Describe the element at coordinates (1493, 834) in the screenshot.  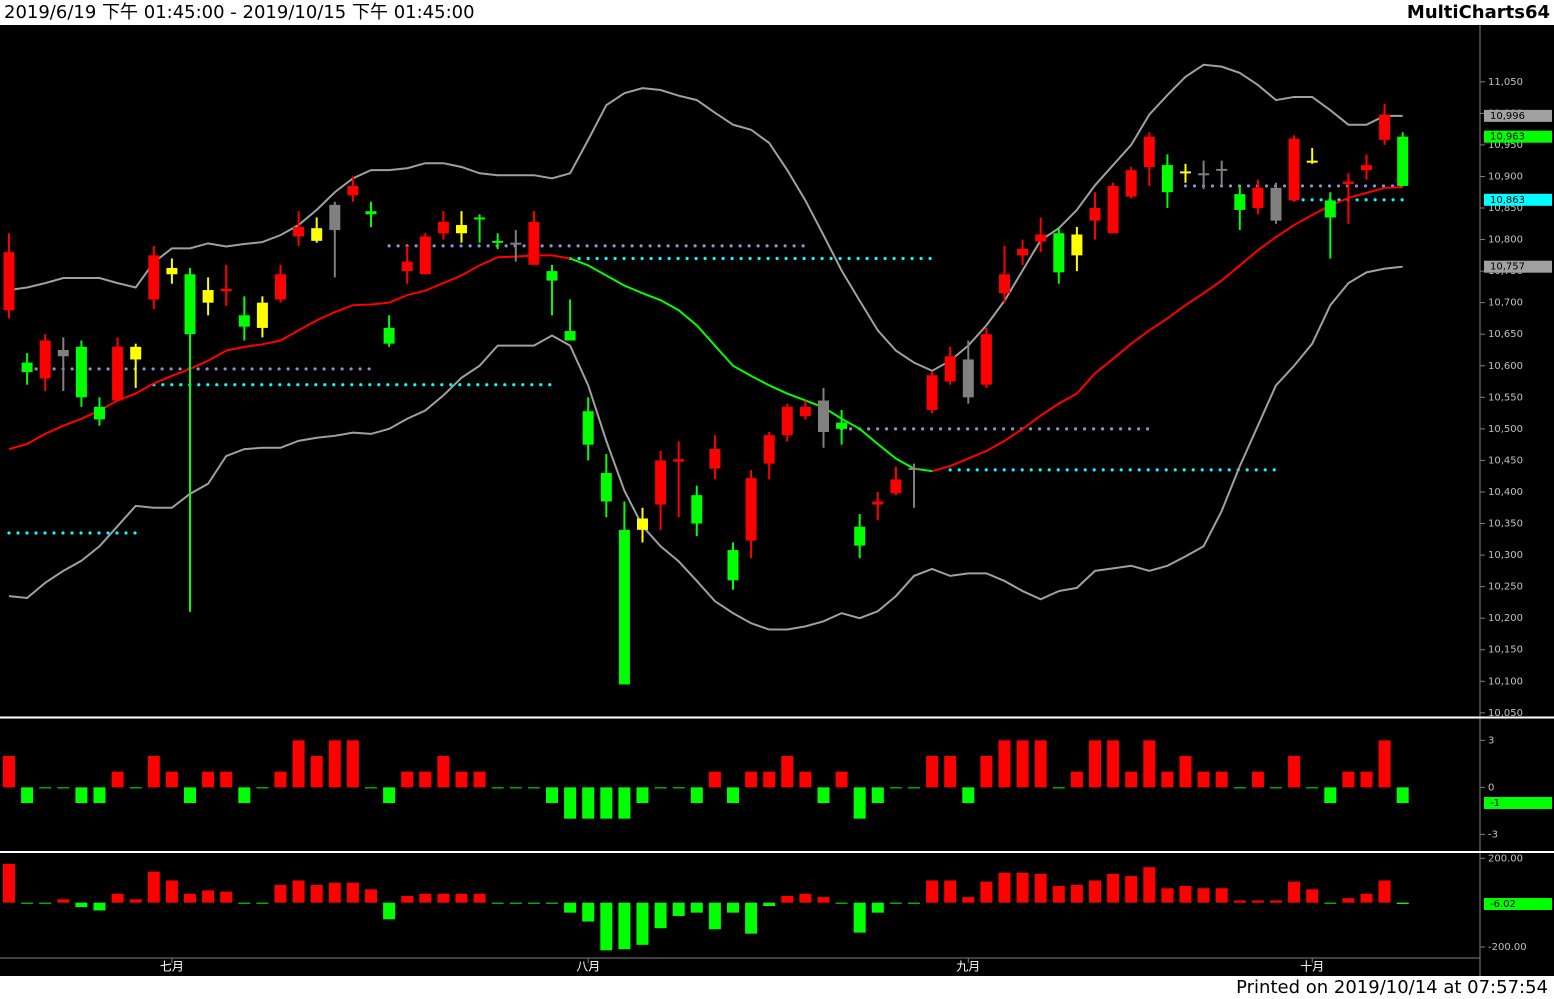
I see `y-tick-label: -3` at that location.